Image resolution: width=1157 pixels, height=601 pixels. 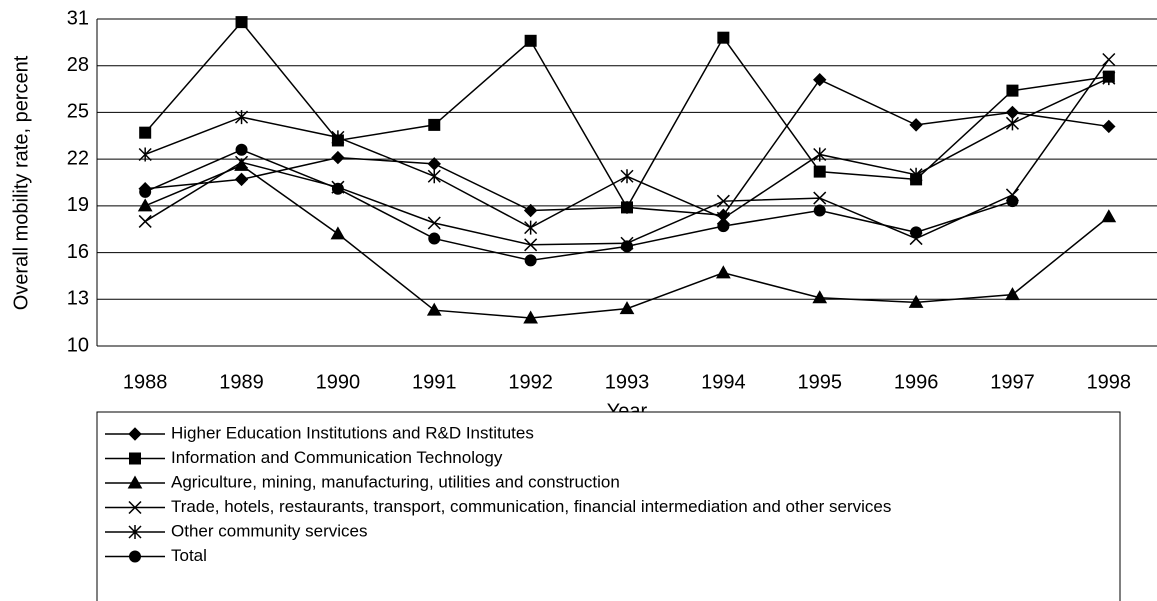 I want to click on y-axis-label: Overall mobility rate, percent, so click(x=21, y=182).